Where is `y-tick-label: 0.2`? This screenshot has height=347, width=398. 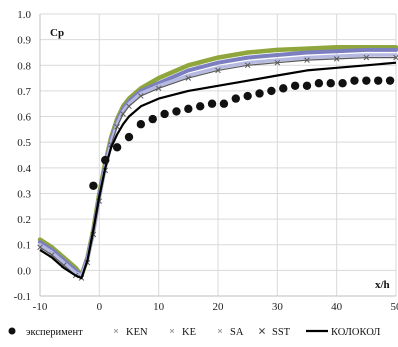 y-tick-label: 0.2 is located at coordinates (24, 220).